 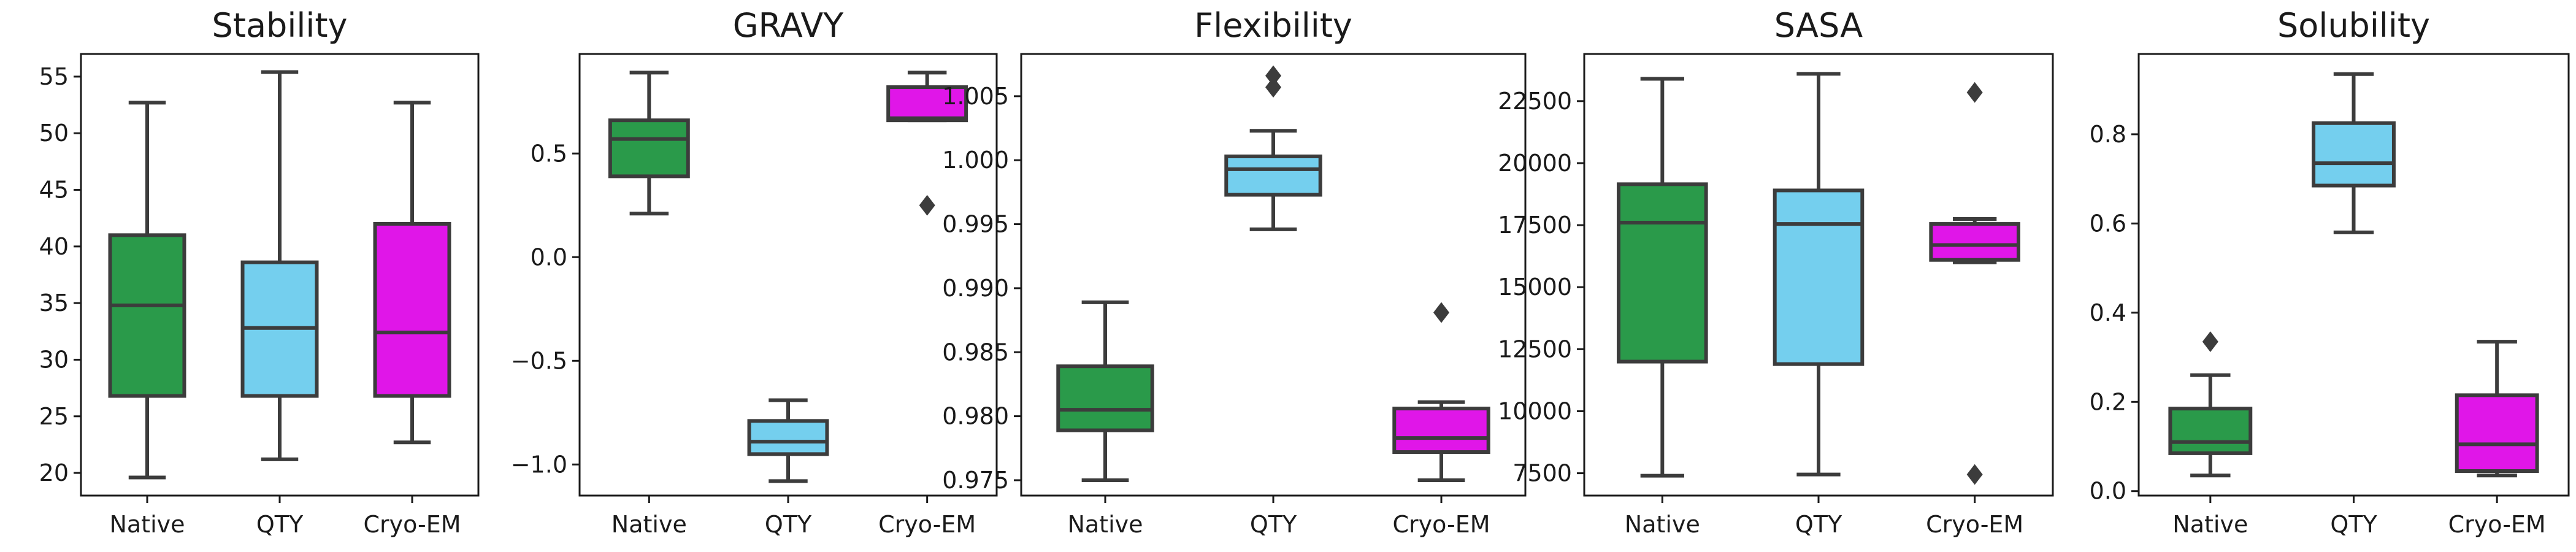 I want to click on y-tick-label: 1.005, so click(x=975, y=96).